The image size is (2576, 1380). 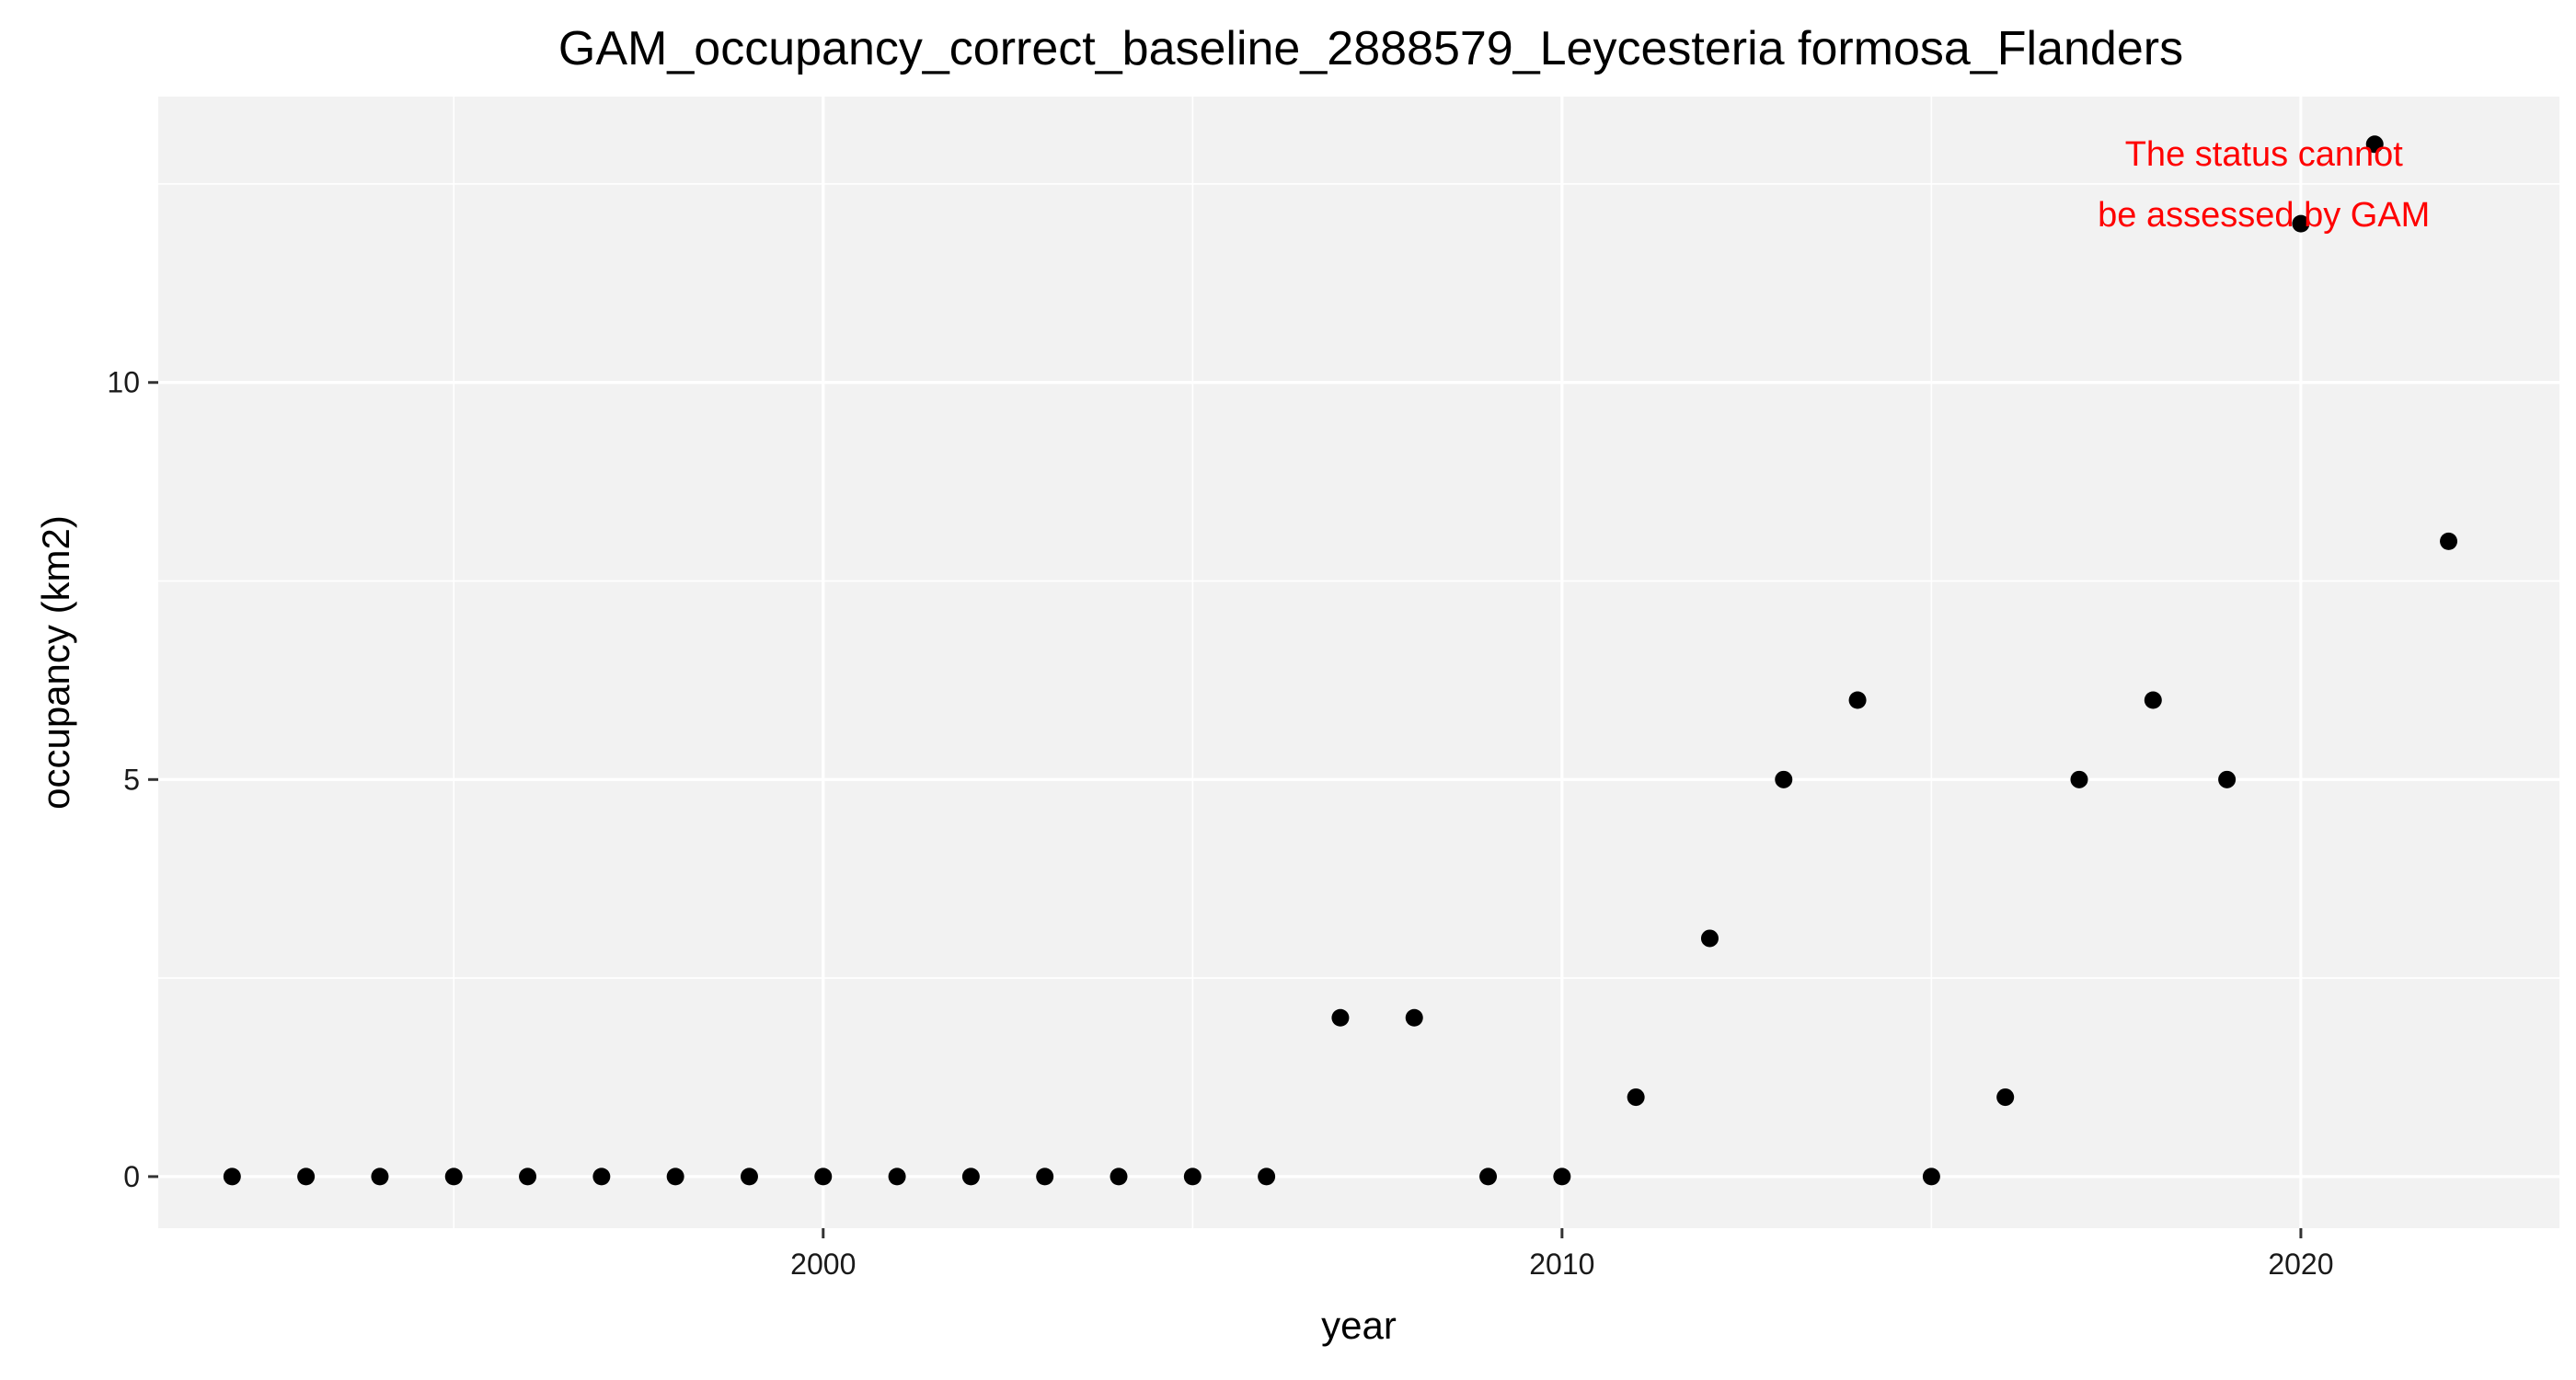 What do you see at coordinates (131, 779) in the screenshot?
I see `y-tick-label: 5` at bounding box center [131, 779].